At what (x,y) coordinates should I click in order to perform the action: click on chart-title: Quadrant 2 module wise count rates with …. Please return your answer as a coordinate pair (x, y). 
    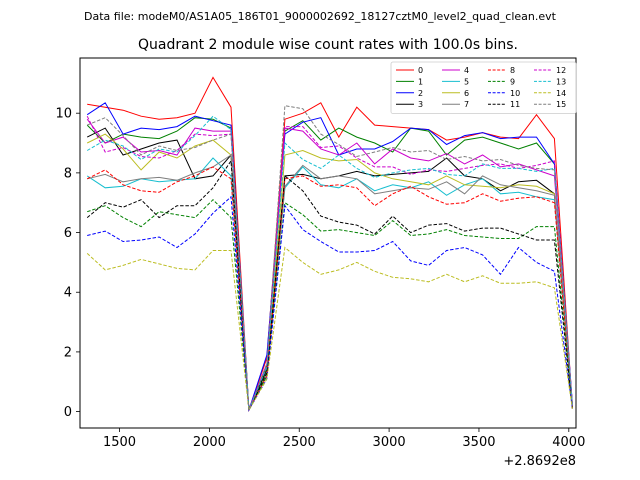
    Looking at the image, I should click on (328, 45).